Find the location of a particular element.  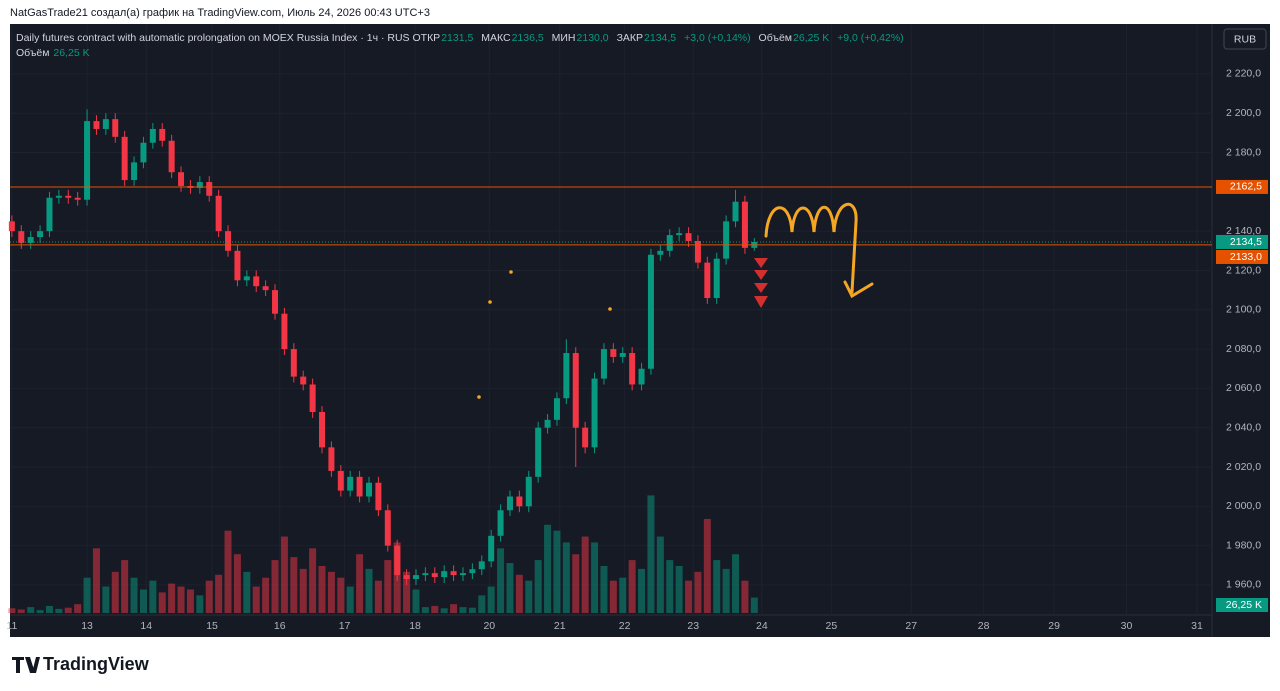

y-tick-label: 1 980,0 is located at coordinates (1243, 545).